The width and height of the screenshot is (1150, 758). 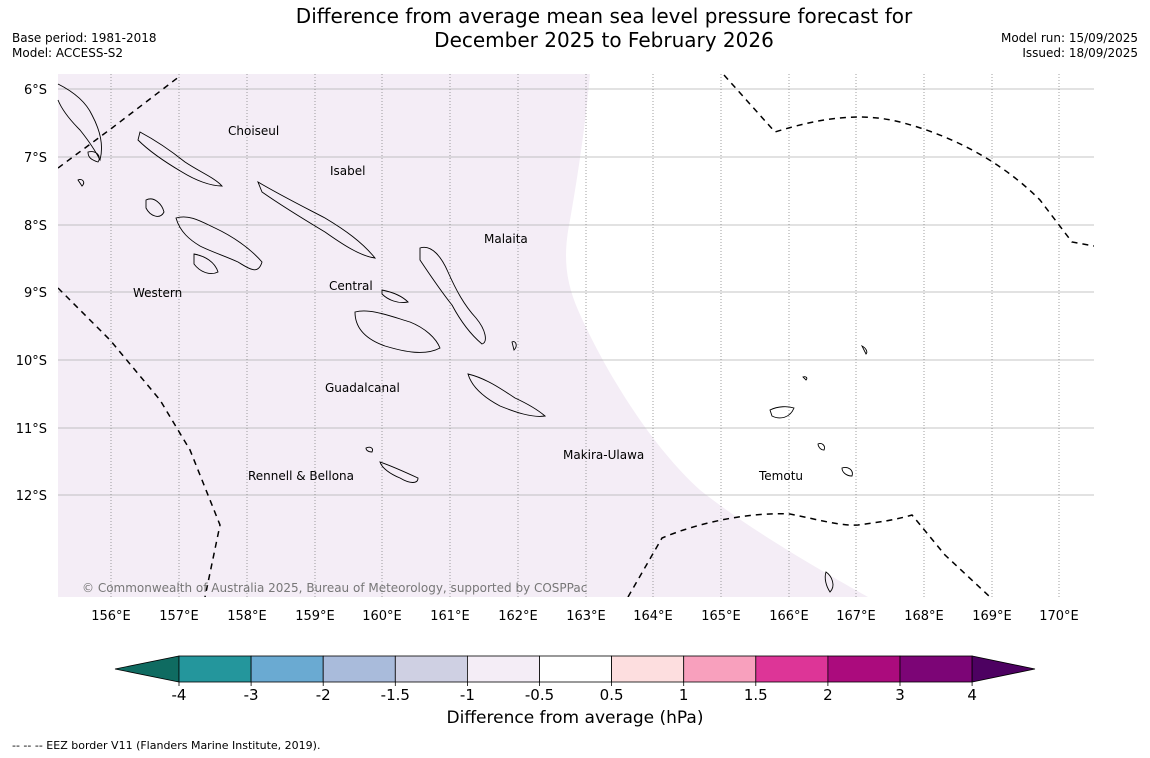 I want to click on island-utupua, so click(x=821, y=447).